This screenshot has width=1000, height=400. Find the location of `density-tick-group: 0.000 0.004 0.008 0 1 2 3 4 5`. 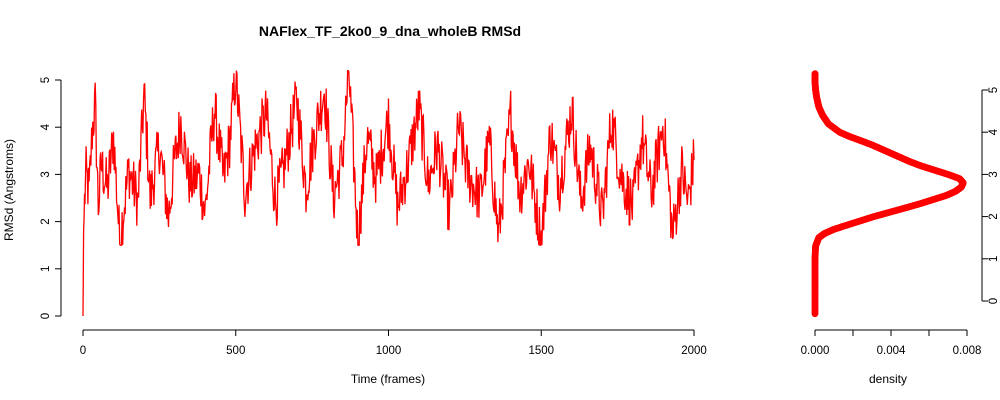

density-tick-group: 0.000 0.004 0.008 0 1 2 3 4 5 is located at coordinates (900, 222).